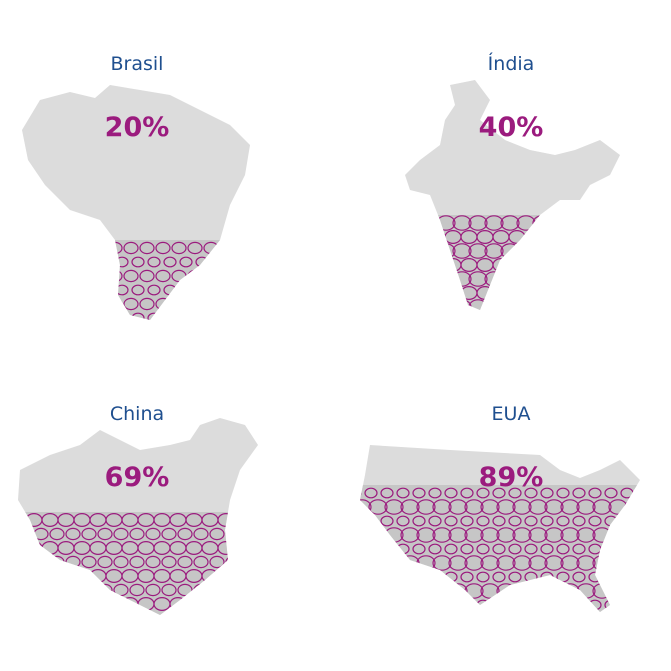 Image resolution: width=671 pixels, height=671 pixels. What do you see at coordinates (137, 64) in the screenshot?
I see `country-name: Brasil` at bounding box center [137, 64].